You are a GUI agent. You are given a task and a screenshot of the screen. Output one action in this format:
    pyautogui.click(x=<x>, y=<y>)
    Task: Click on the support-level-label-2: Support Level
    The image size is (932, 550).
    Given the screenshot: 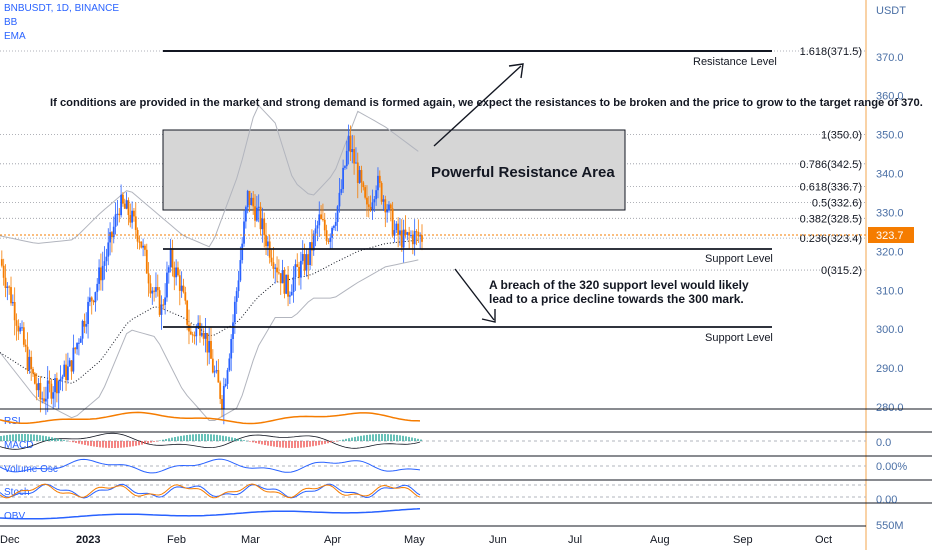 What is the action you would take?
    pyautogui.click(x=739, y=338)
    